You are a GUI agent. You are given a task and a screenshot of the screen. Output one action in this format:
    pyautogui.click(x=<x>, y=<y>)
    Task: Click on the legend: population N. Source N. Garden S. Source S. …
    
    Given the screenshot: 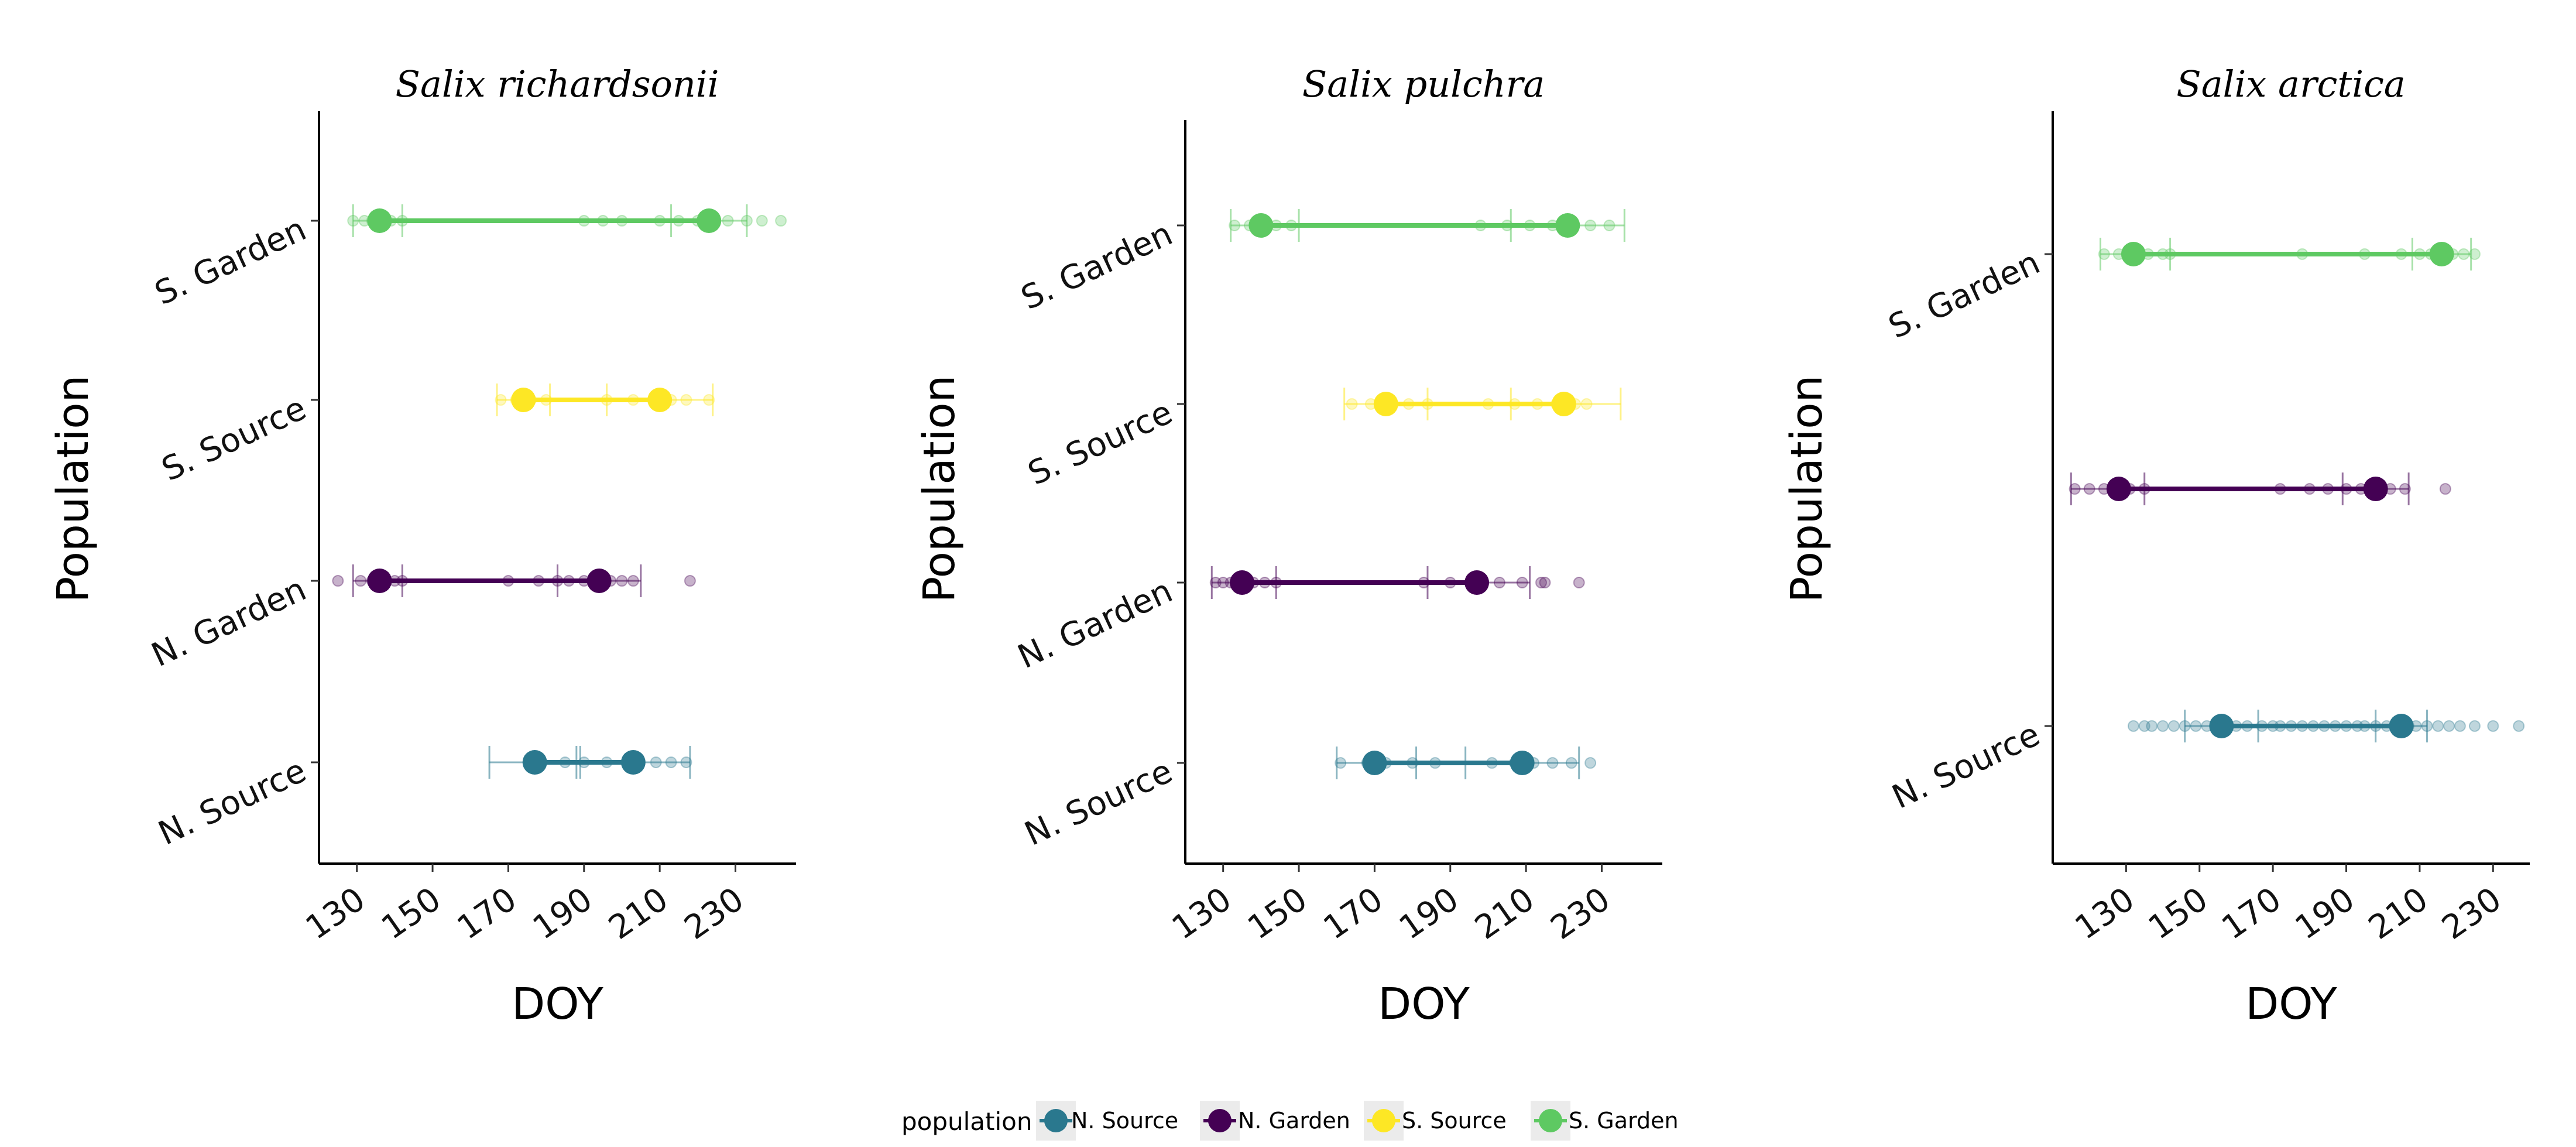 What is the action you would take?
    pyautogui.click(x=1296, y=1118)
    